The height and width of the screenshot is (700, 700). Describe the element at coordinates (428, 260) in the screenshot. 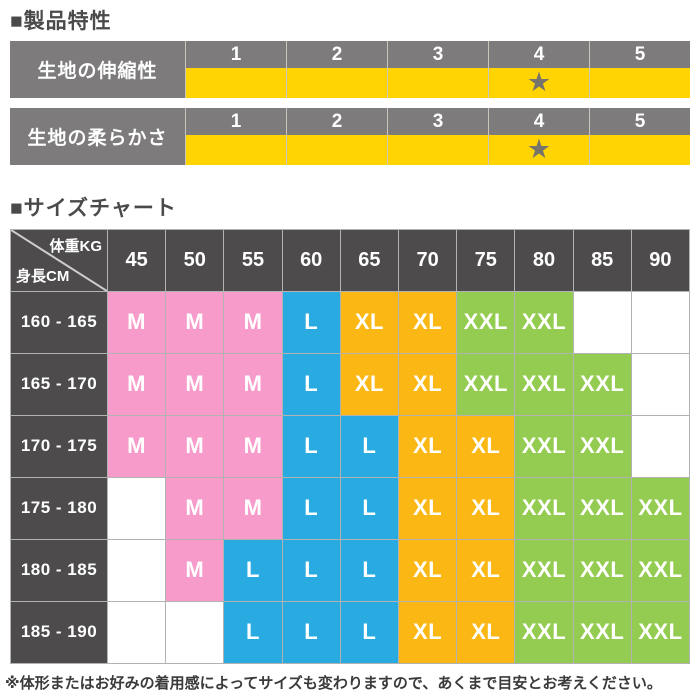

I see `weight-column-header: 70` at that location.